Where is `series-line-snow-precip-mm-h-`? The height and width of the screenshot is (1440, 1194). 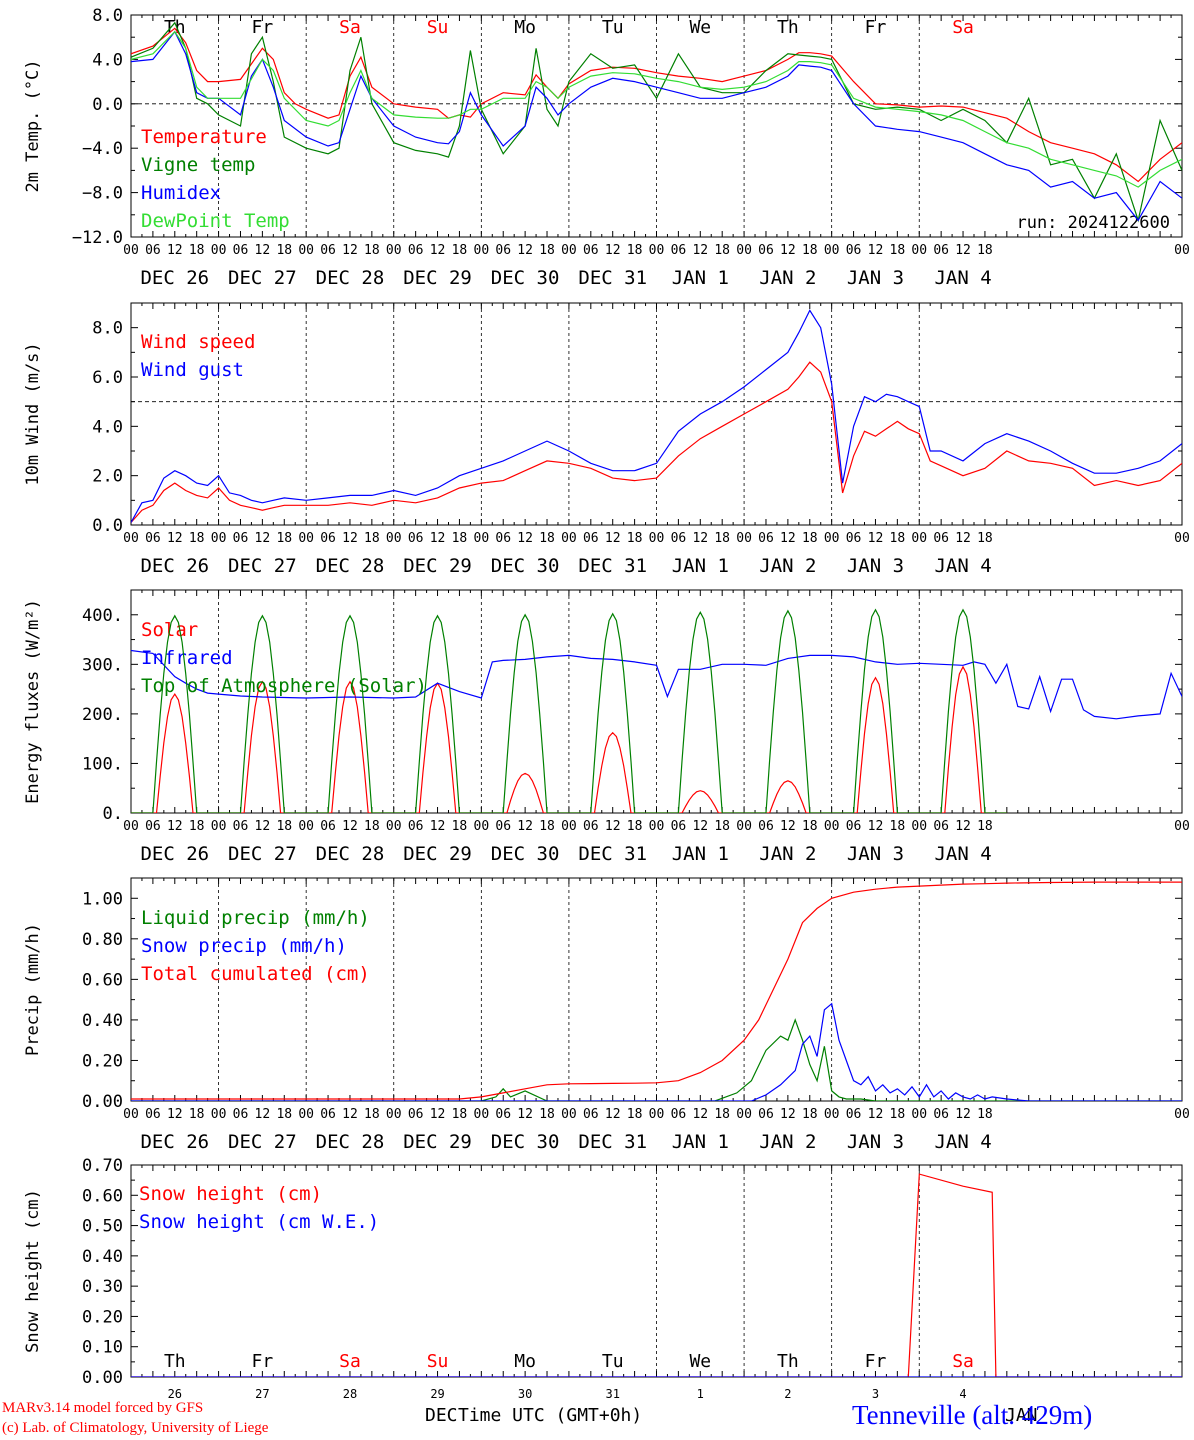
series-line-snow-precip-mm-h- is located at coordinates (656, 1051).